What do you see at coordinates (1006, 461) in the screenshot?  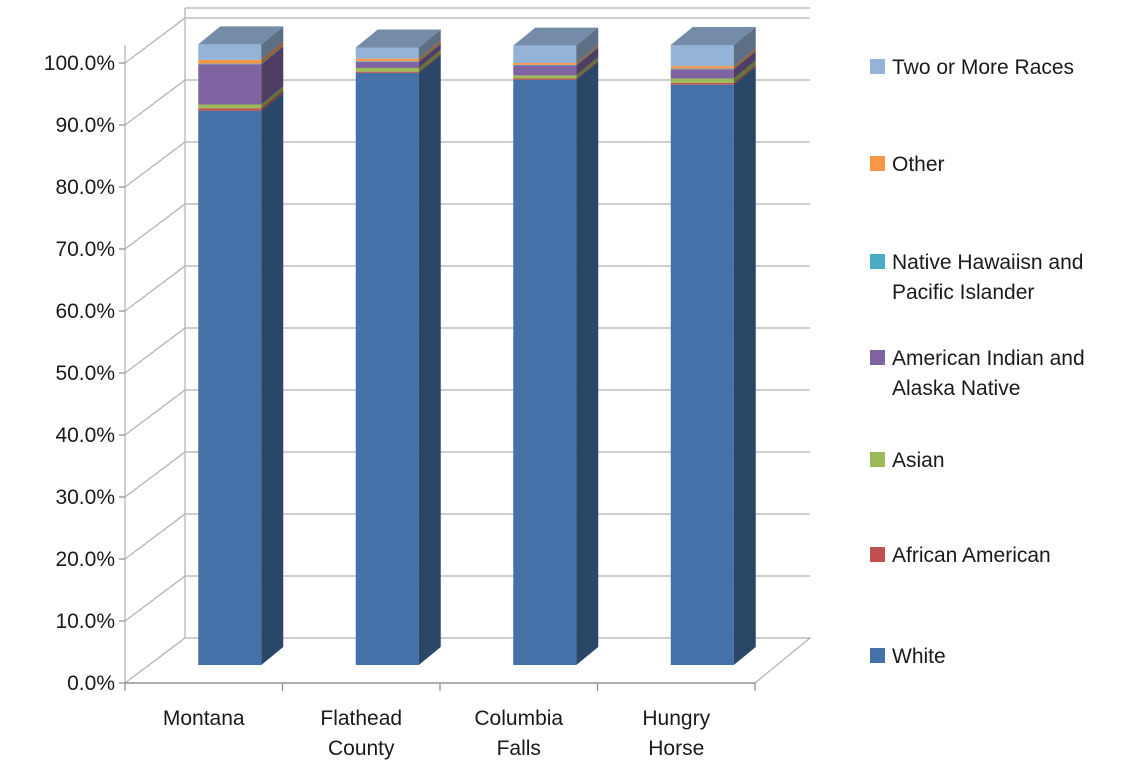 I see `legend-item: Asian` at bounding box center [1006, 461].